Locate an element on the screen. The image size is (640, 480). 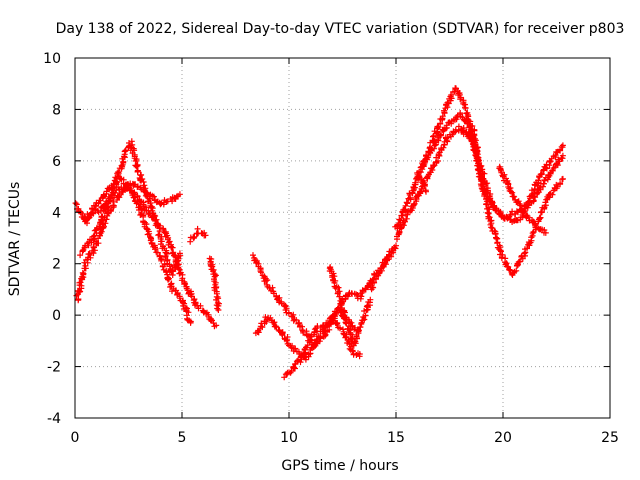
series-track-f is located at coordinates (214, 284).